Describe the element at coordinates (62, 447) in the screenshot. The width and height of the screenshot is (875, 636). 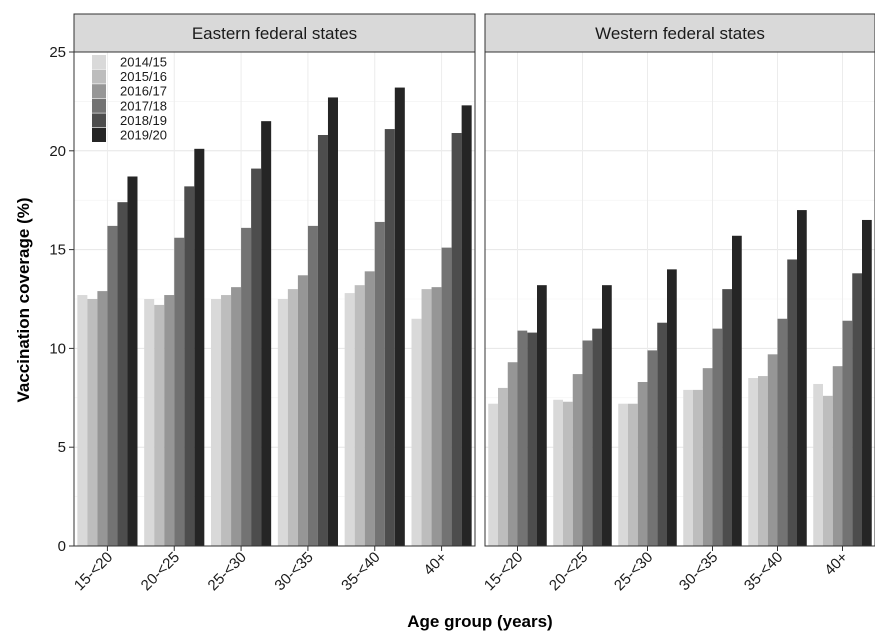
I see `y-tick-label: 5` at that location.